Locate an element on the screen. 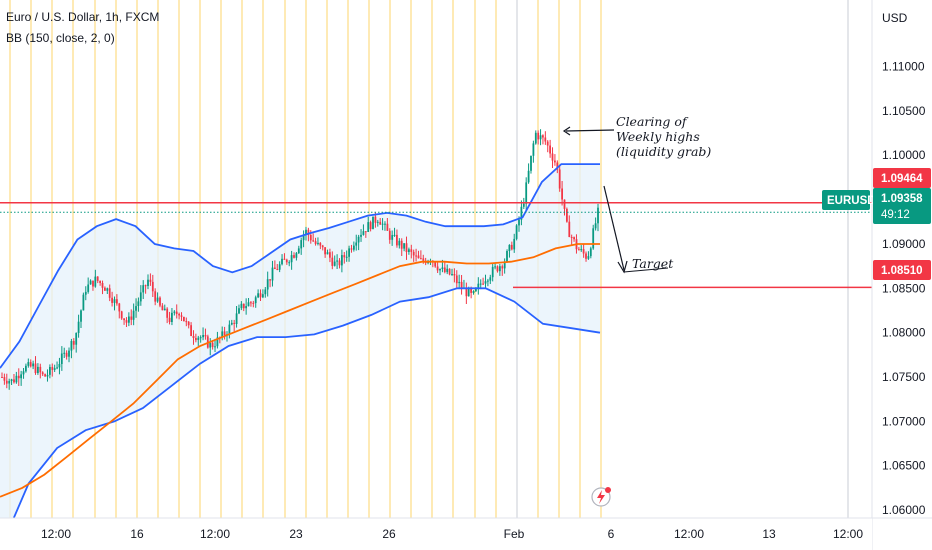  target-underline is located at coordinates (646, 270).